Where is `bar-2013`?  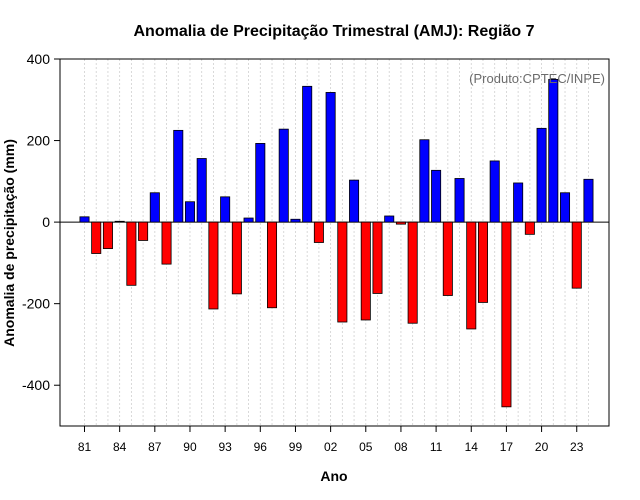
bar-2013 is located at coordinates (459, 200).